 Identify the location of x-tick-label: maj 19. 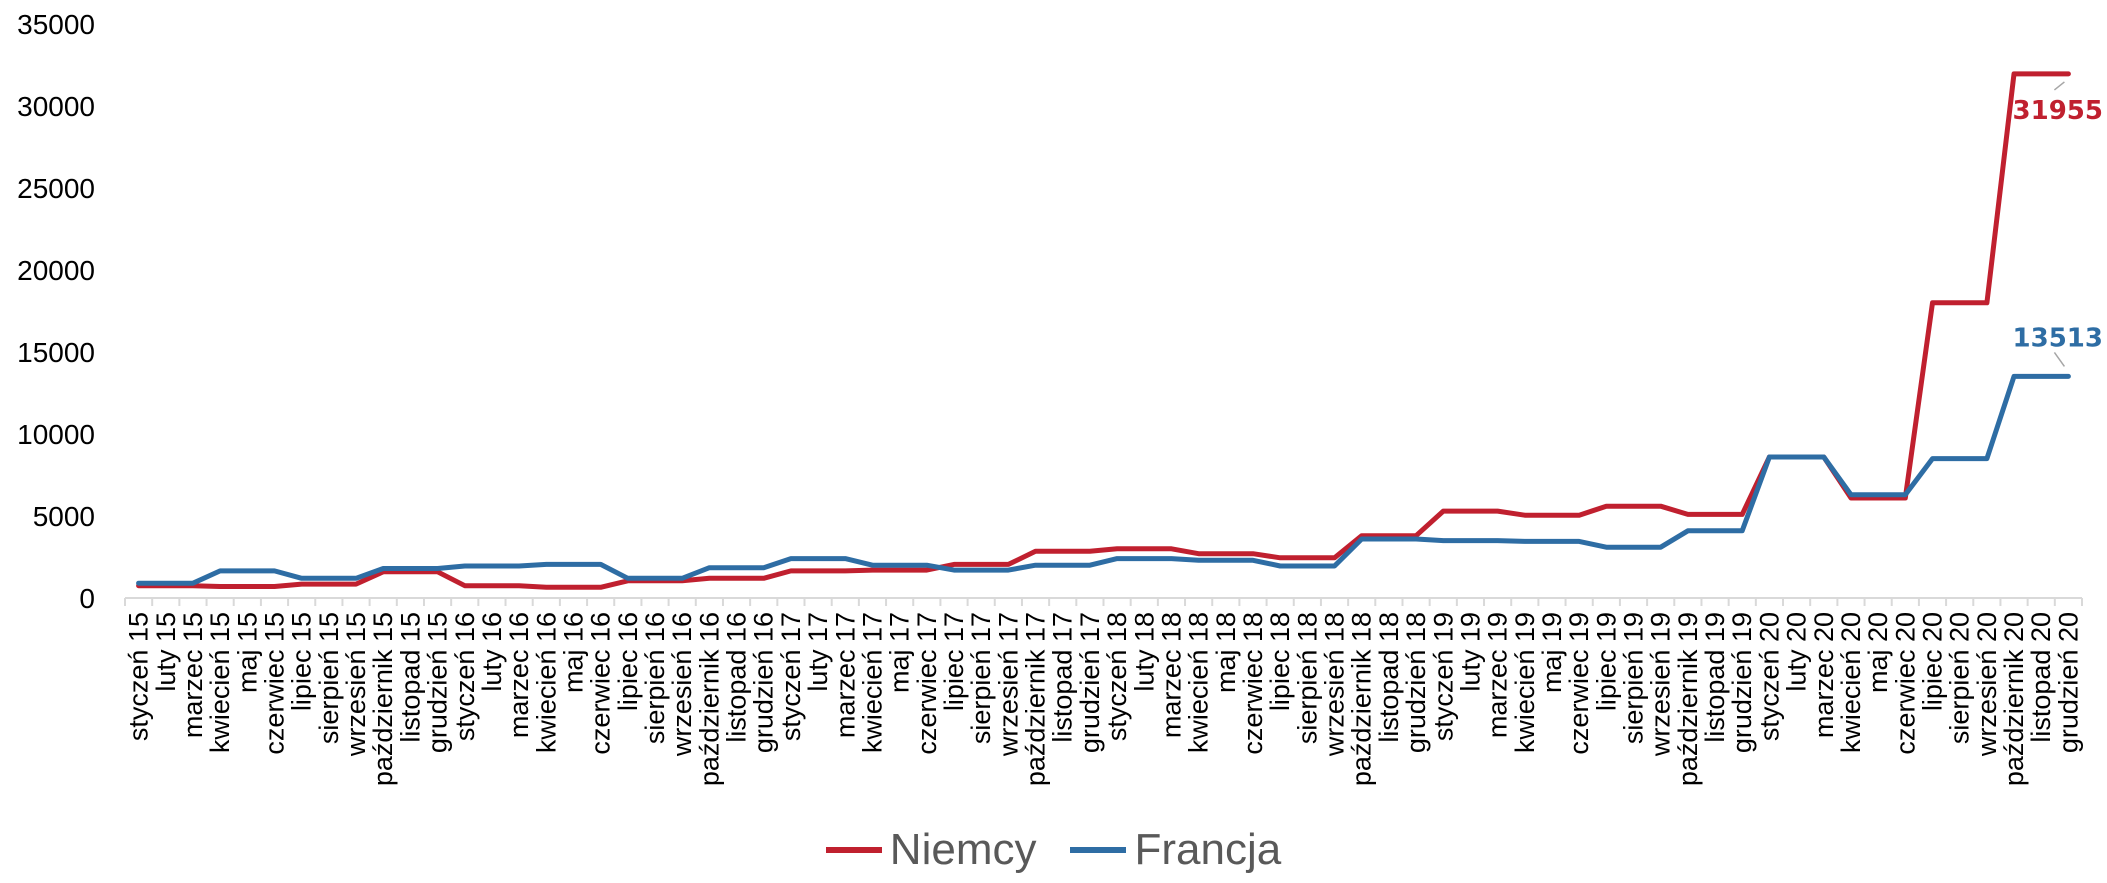
(1552, 652).